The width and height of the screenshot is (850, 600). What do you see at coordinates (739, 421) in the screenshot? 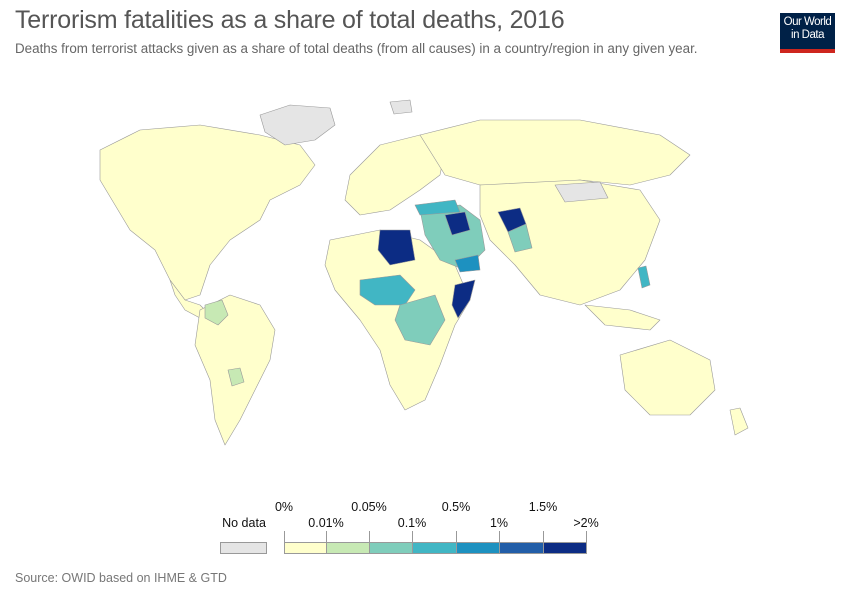
I see `region-new-zealand` at bounding box center [739, 421].